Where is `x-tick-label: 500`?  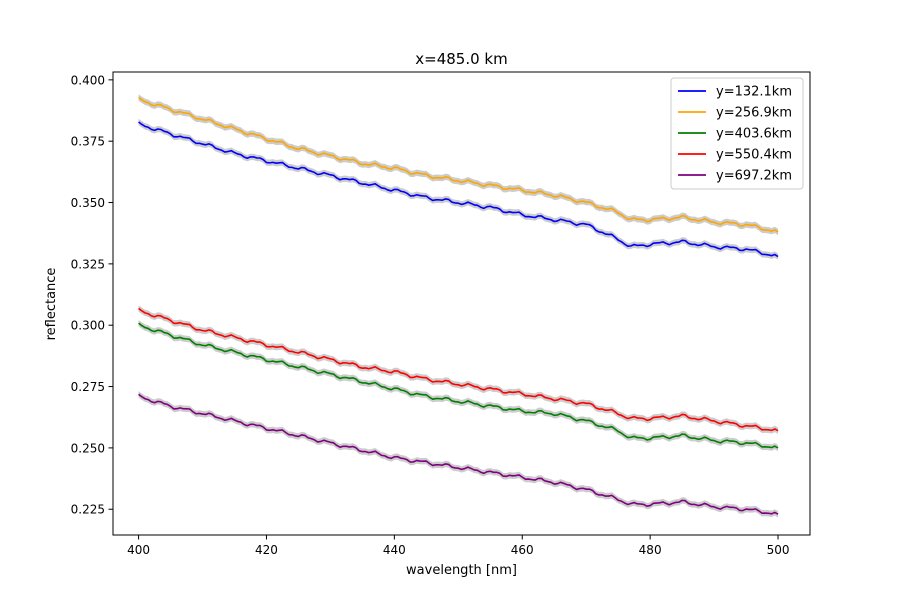
x-tick-label: 500 is located at coordinates (778, 550).